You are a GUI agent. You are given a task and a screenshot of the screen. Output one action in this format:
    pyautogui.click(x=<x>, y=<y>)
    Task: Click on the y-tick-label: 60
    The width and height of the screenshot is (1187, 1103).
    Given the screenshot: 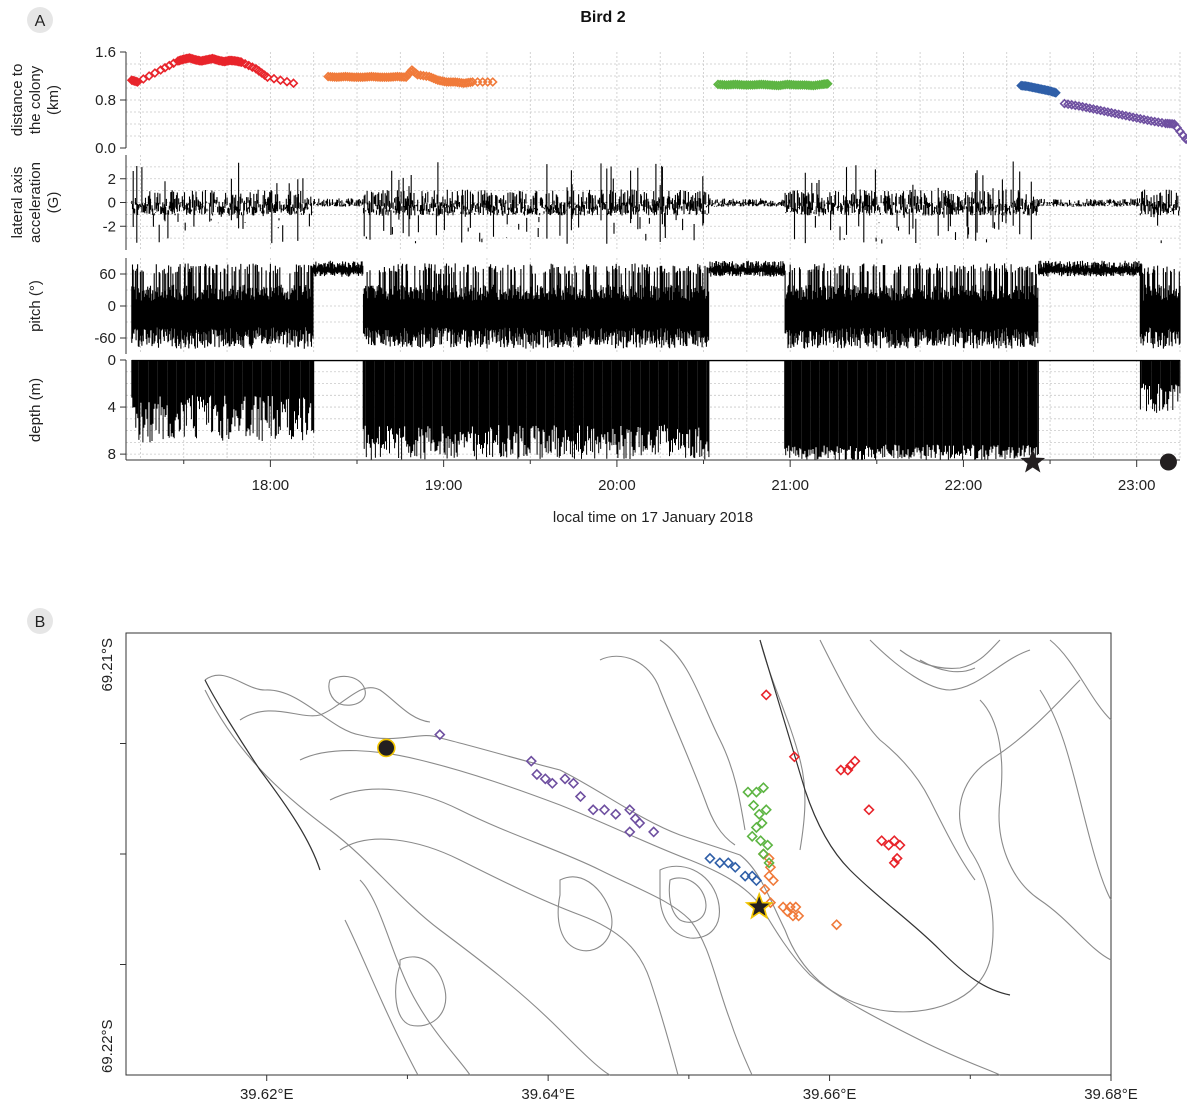 What is the action you would take?
    pyautogui.click(x=107, y=274)
    